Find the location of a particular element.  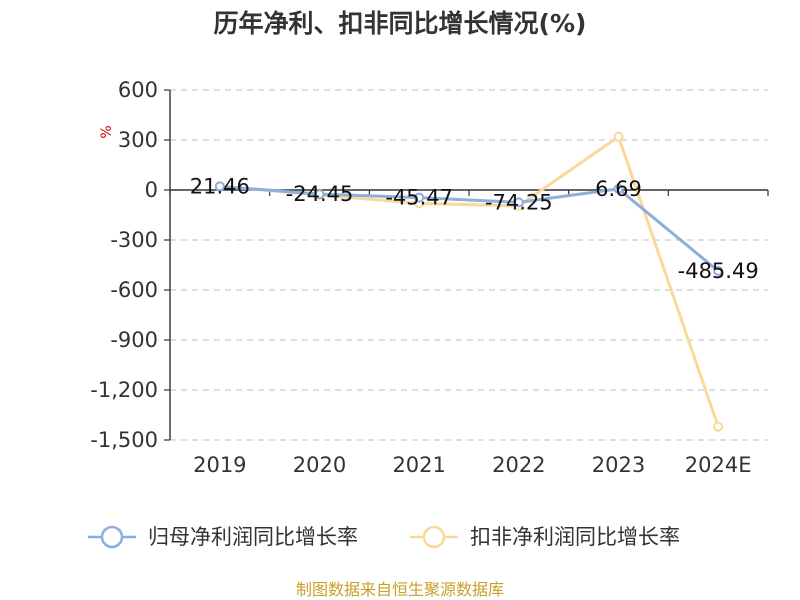

data-label: -74.25 is located at coordinates (519, 202).